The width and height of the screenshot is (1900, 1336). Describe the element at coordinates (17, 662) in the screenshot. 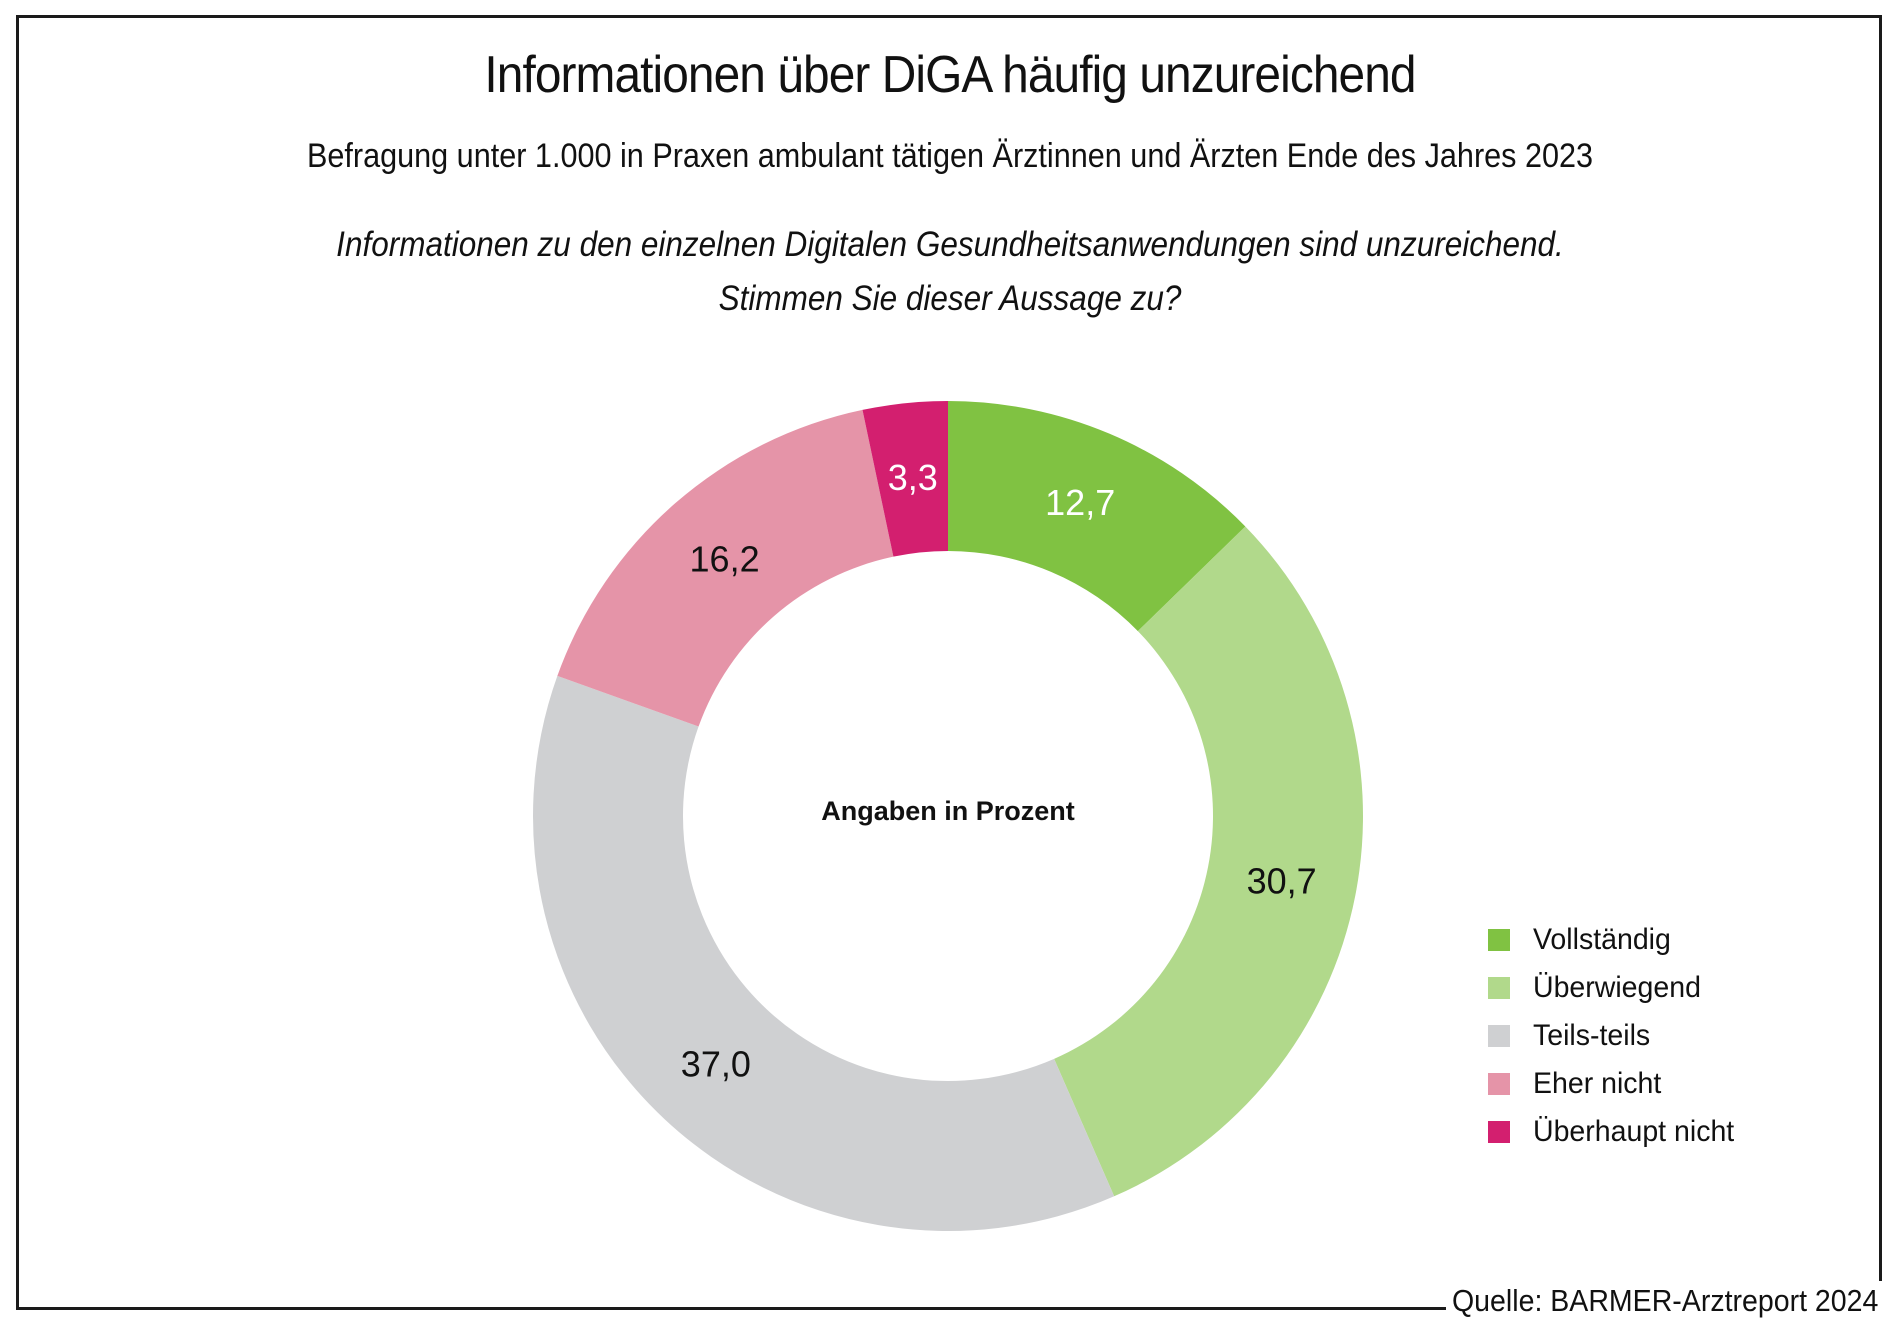

I see `frame-border-left` at that location.